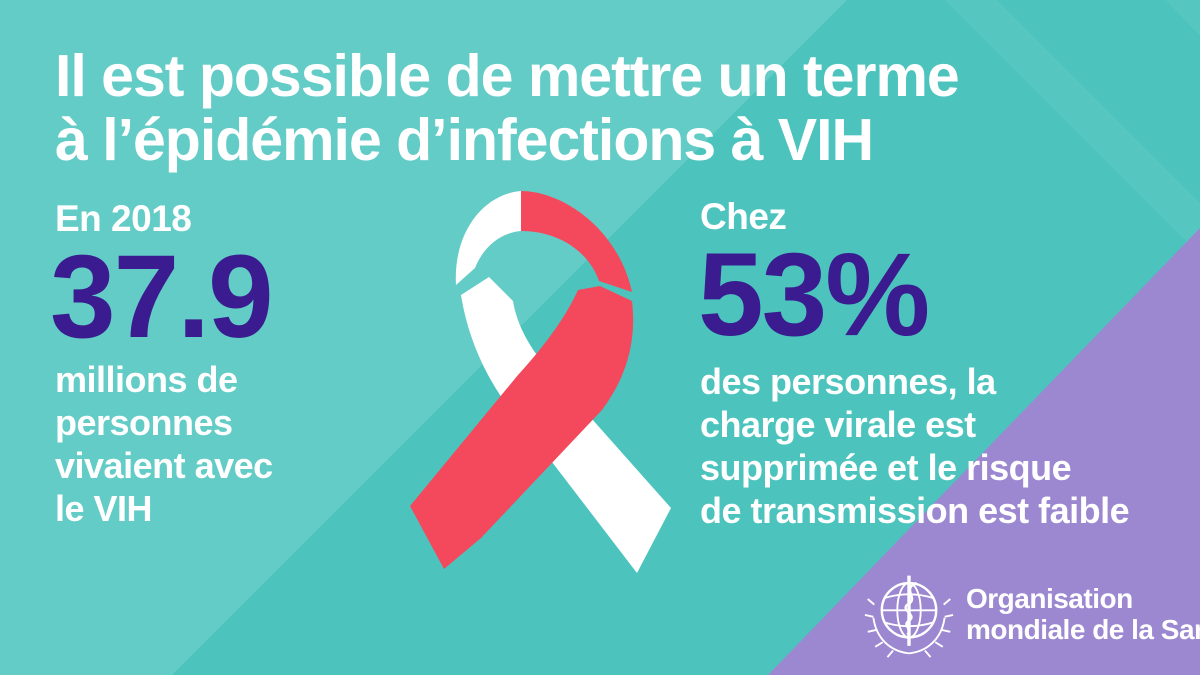  What do you see at coordinates (576, 241) in the screenshot?
I see `ribbon-arc-red` at bounding box center [576, 241].